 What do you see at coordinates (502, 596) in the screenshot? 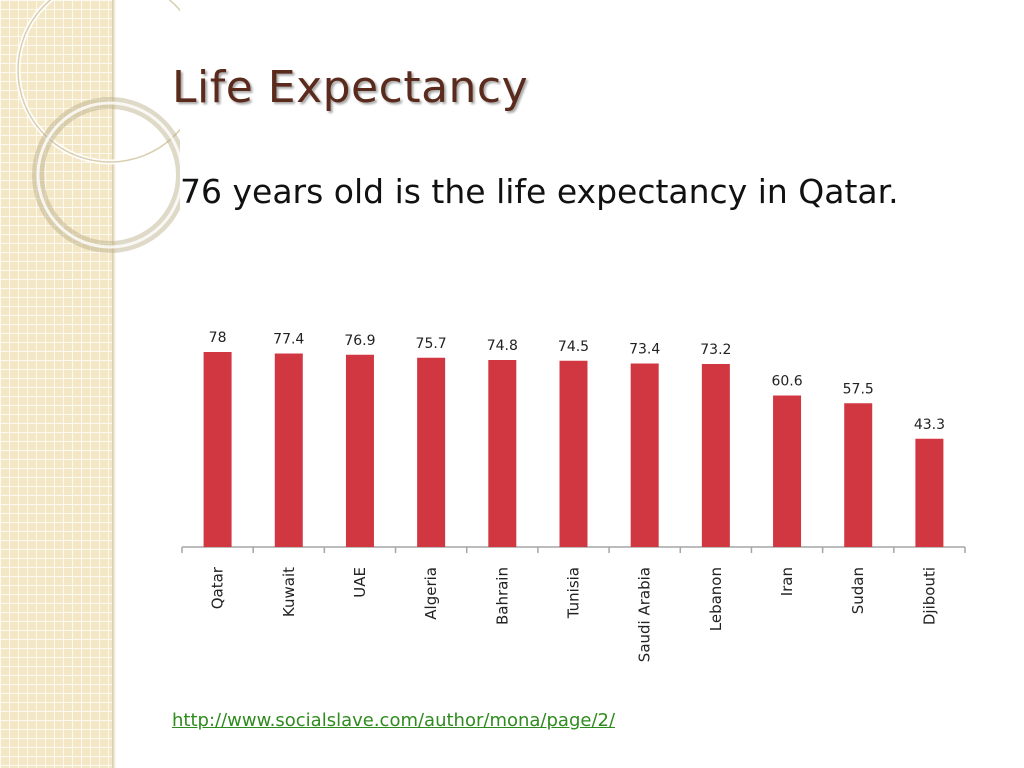
I see `category-label: Bahrain` at bounding box center [502, 596].